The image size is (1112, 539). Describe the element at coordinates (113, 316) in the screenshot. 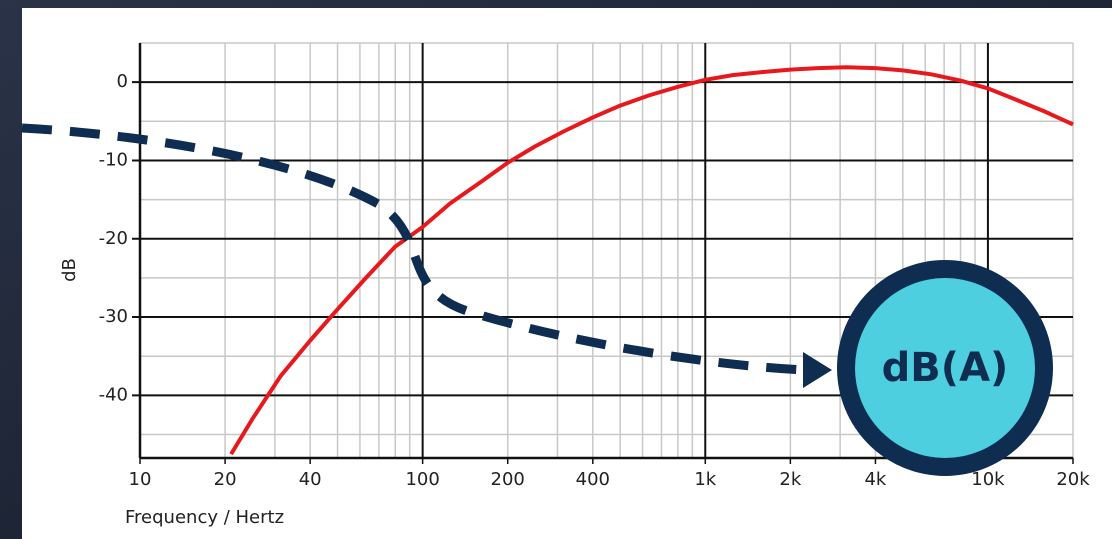

I see `y-tick-label: -30` at that location.